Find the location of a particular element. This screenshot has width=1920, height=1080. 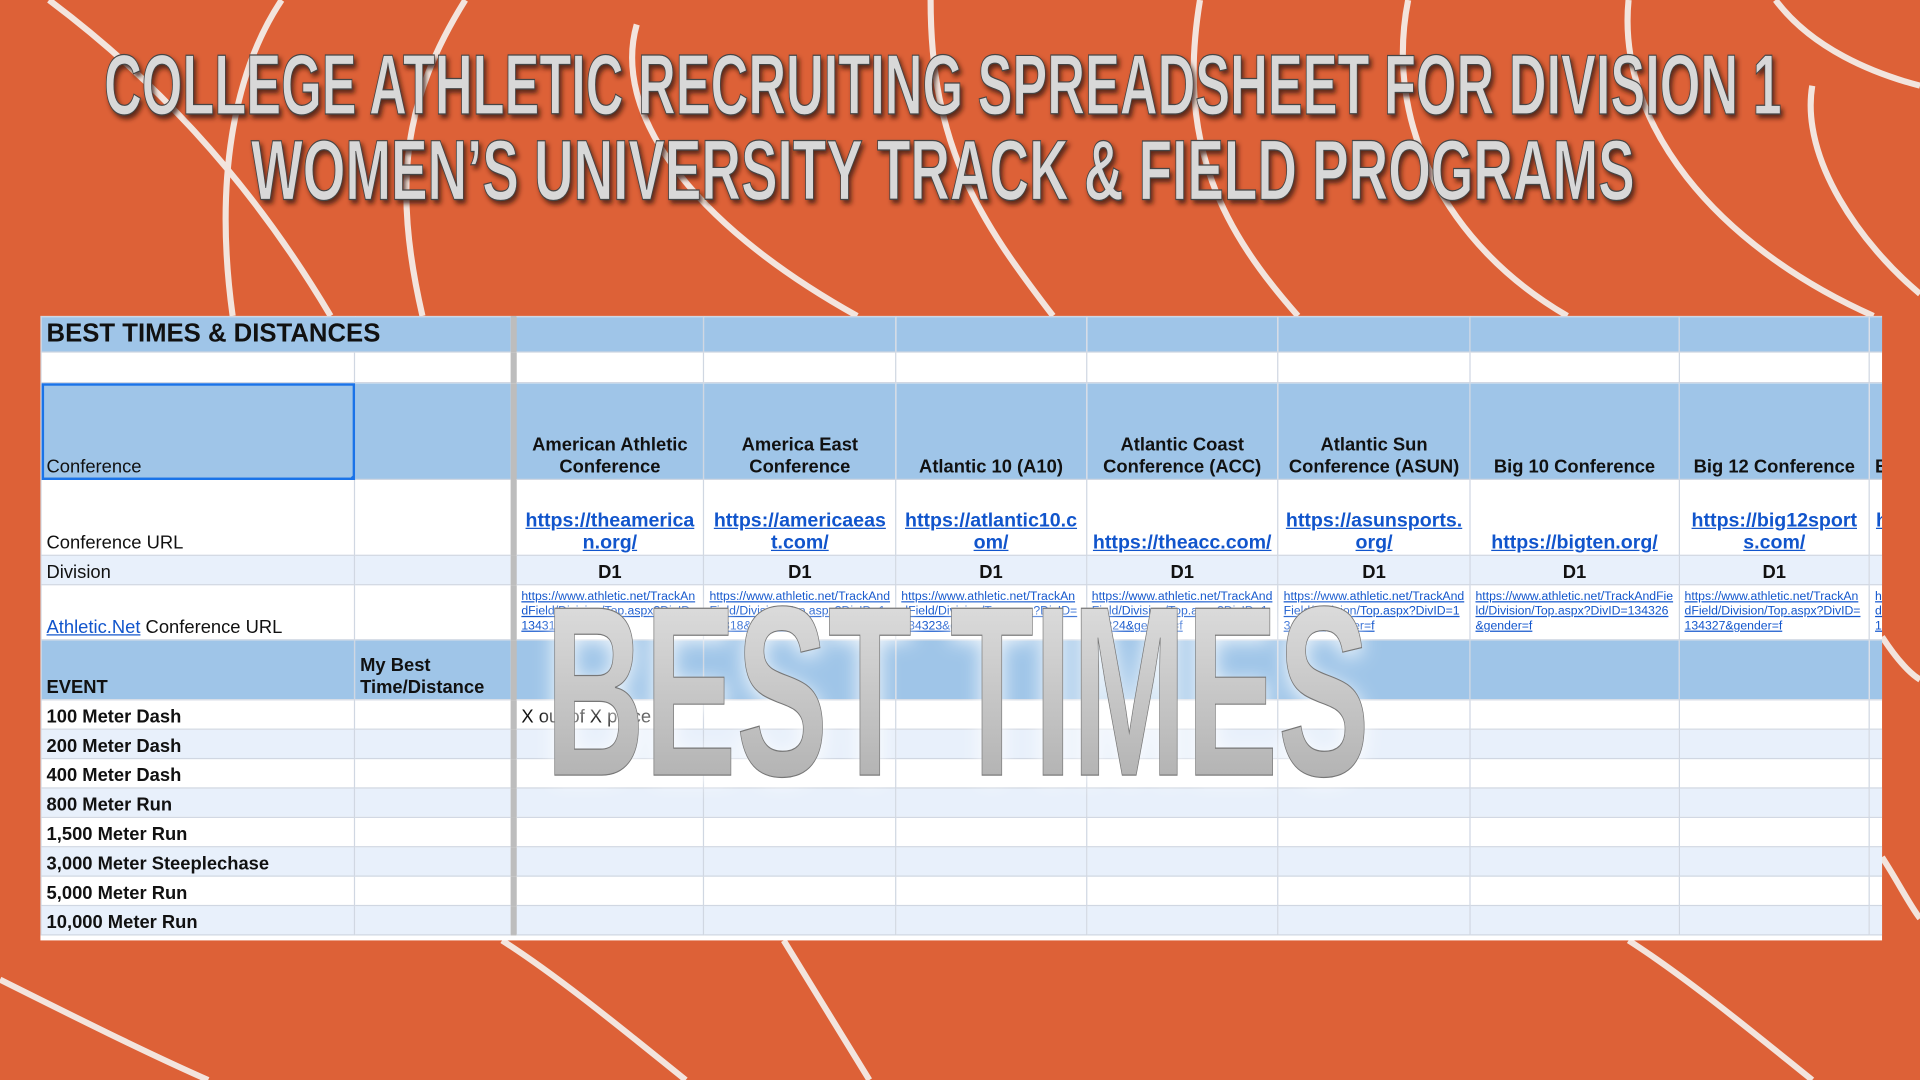

conference-name: Big 12 Conference is located at coordinates (1774, 467).